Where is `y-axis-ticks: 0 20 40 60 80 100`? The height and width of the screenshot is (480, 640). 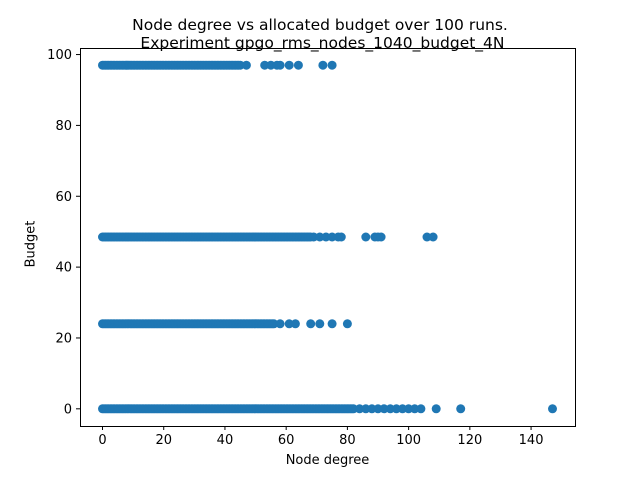
y-axis-ticks: 0 20 40 60 80 100 is located at coordinates (63, 232).